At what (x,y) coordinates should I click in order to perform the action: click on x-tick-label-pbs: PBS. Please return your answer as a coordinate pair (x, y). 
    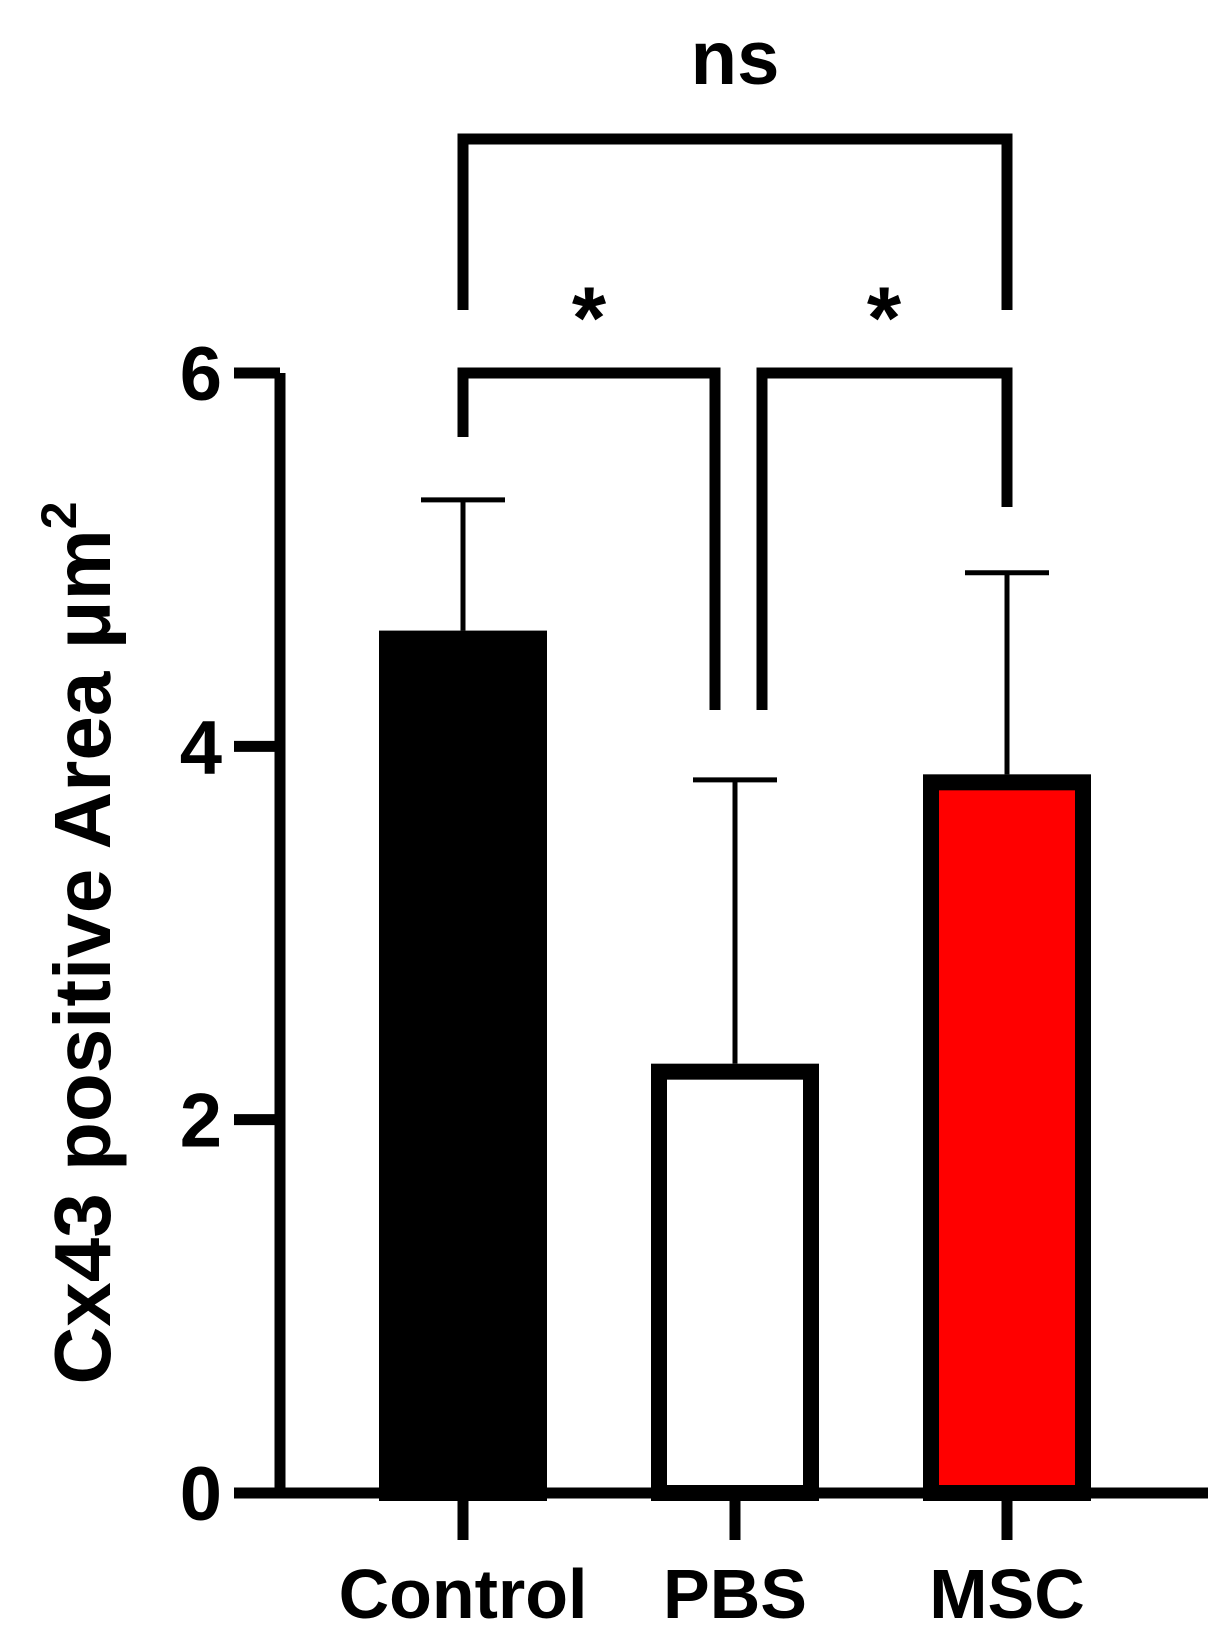
    Looking at the image, I should click on (735, 1594).